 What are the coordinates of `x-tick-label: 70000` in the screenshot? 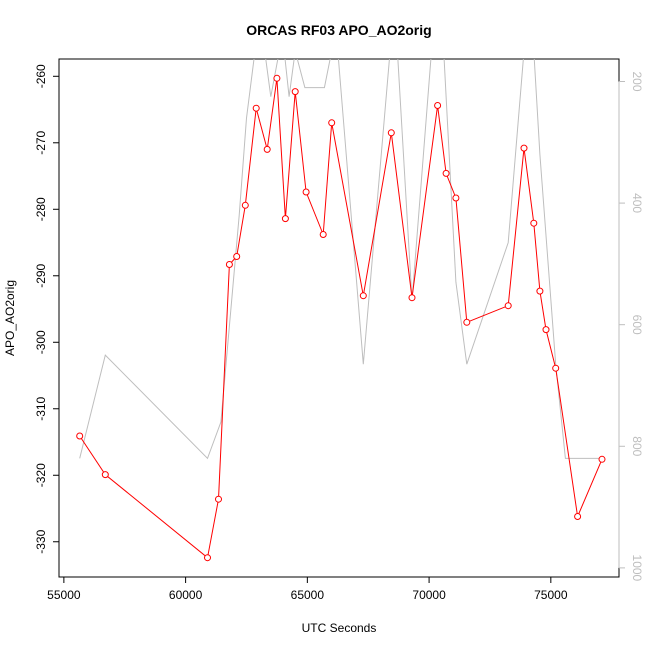 It's located at (429, 595).